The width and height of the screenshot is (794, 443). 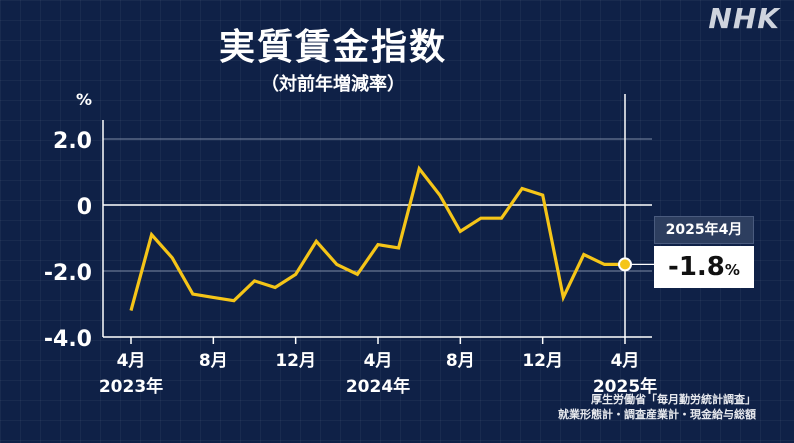 I want to click on source-line-1: 厚生労働省「毎月勤労統計調査」, so click(x=673, y=399).